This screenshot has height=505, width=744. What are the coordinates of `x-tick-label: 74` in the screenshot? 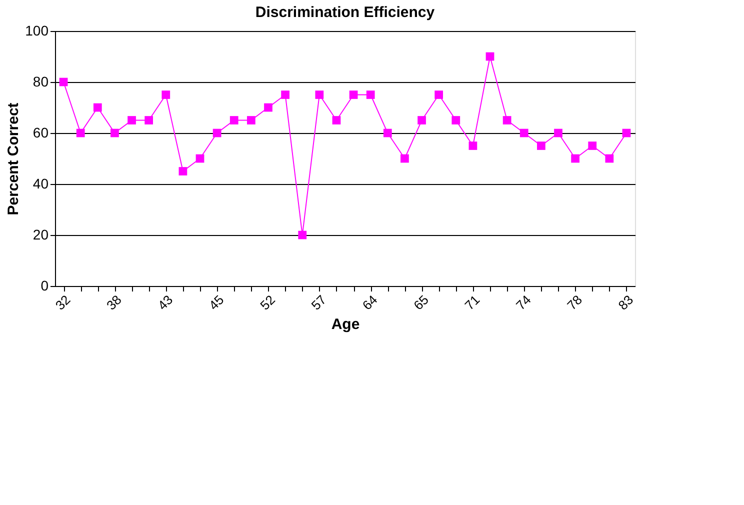 It's located at (523, 302).